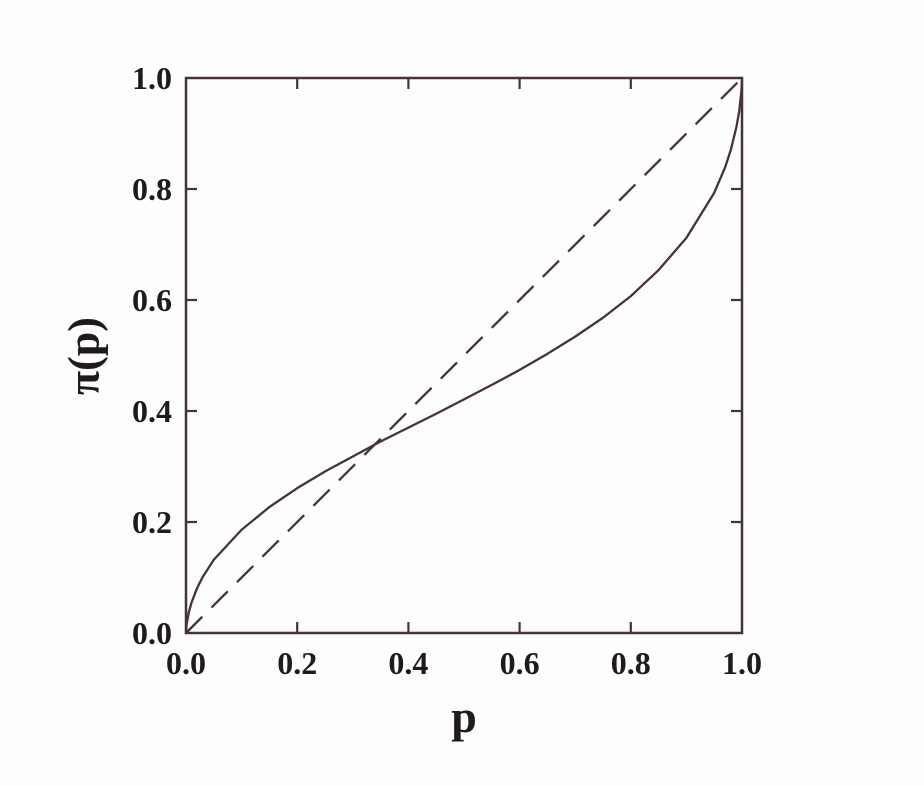 The height and width of the screenshot is (786, 924). What do you see at coordinates (152, 189) in the screenshot?
I see `y-tick-label: 0.8` at bounding box center [152, 189].